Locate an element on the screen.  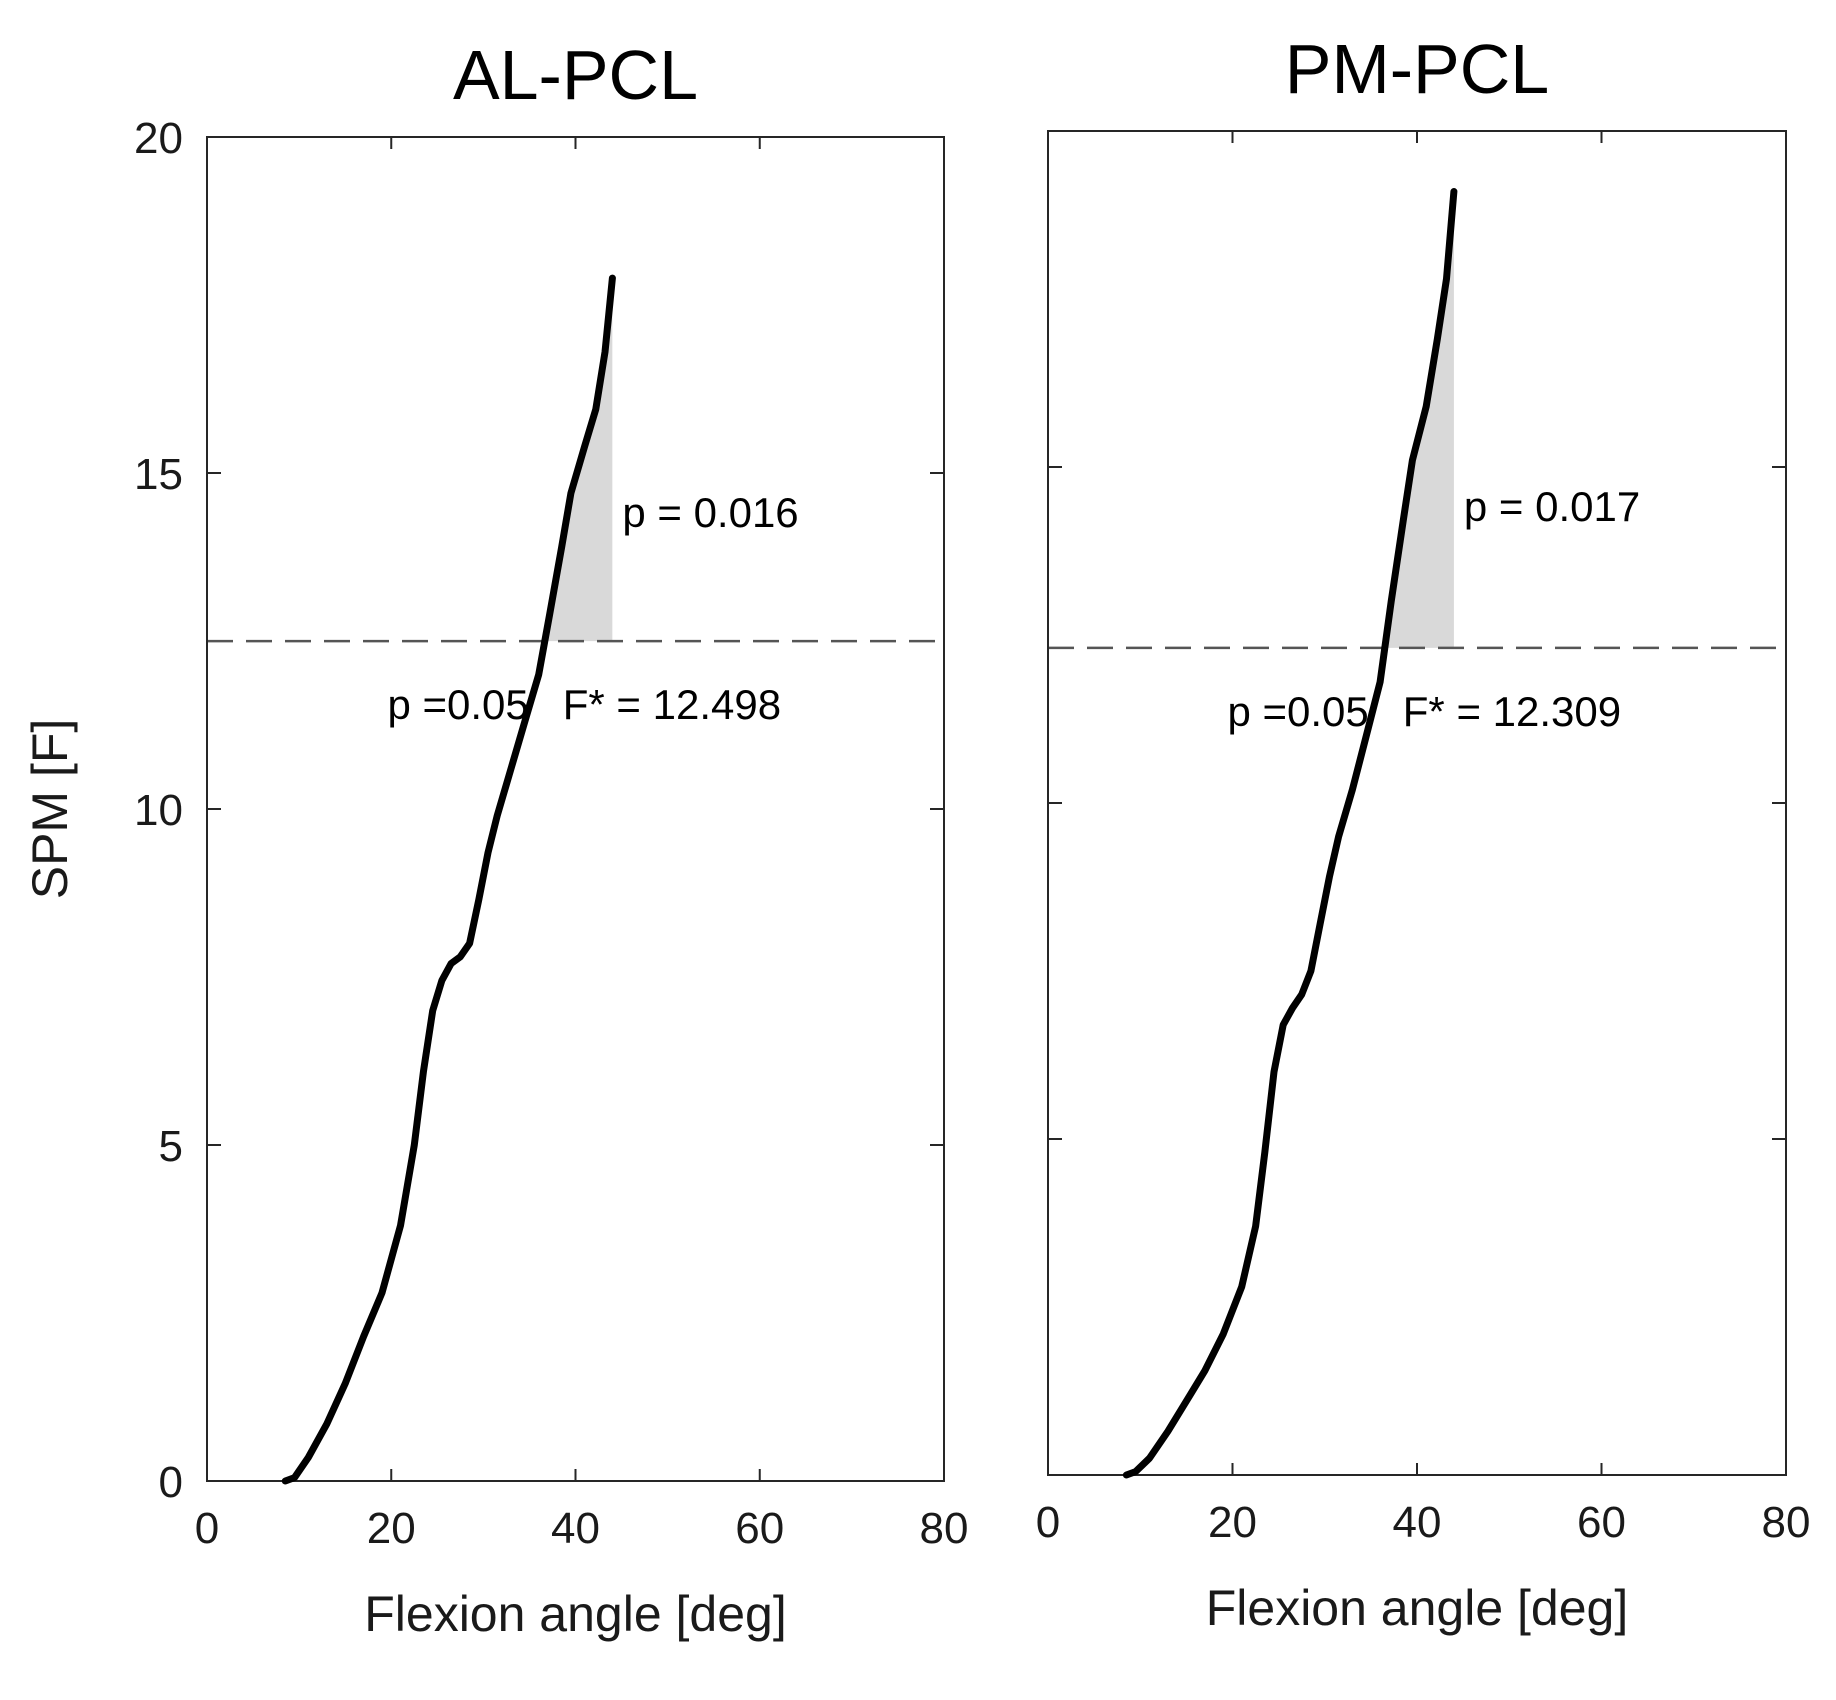
y-axis-label: SPM [F] is located at coordinates (50, 809).